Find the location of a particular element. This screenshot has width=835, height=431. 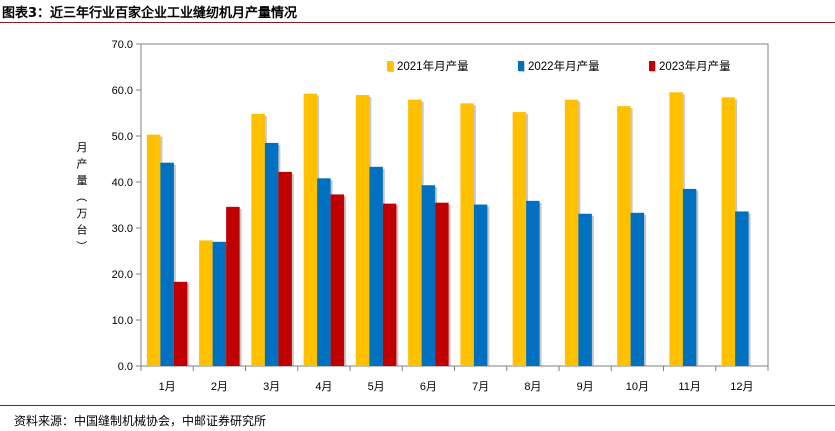

legend-item: 2022年月产量 is located at coordinates (559, 66).